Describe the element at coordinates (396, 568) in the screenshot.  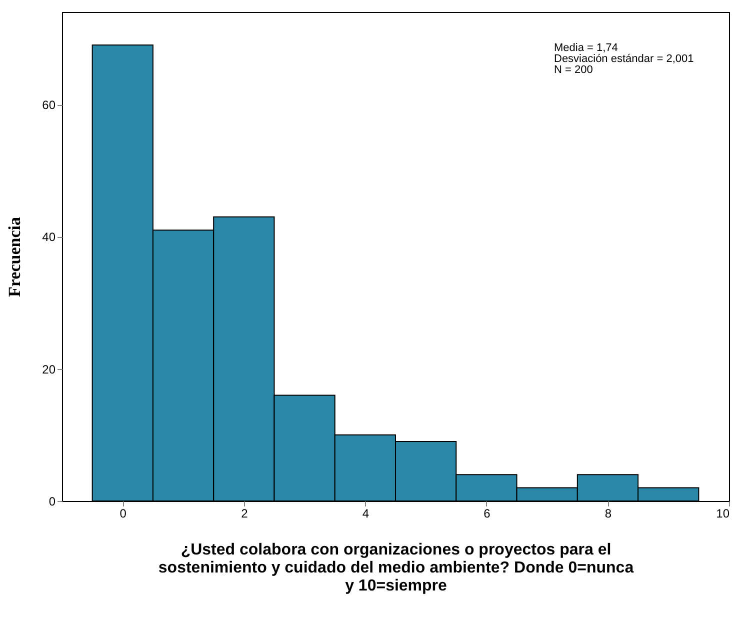
I see `x-axis-title: ¿Usted colabora con organizaciones o proyectos para el sostenimiento y cuidado del medio ambiente? Donde 0=nunca y 10=siempre` at that location.